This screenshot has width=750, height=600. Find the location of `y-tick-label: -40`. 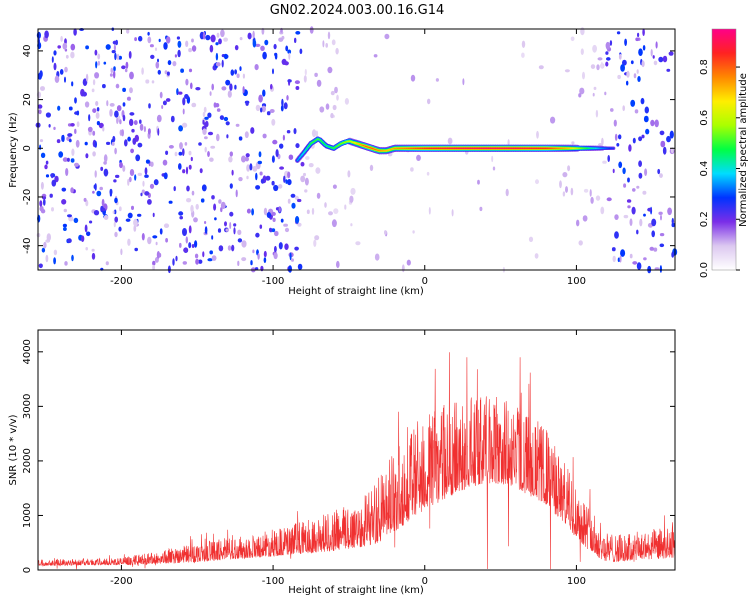

y-tick-label: -40 is located at coordinates (27, 245).